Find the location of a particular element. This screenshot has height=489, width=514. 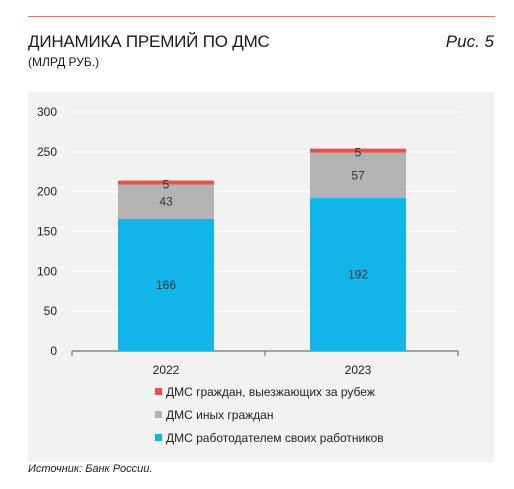

source-note: Источник: Банк России. is located at coordinates (90, 469).